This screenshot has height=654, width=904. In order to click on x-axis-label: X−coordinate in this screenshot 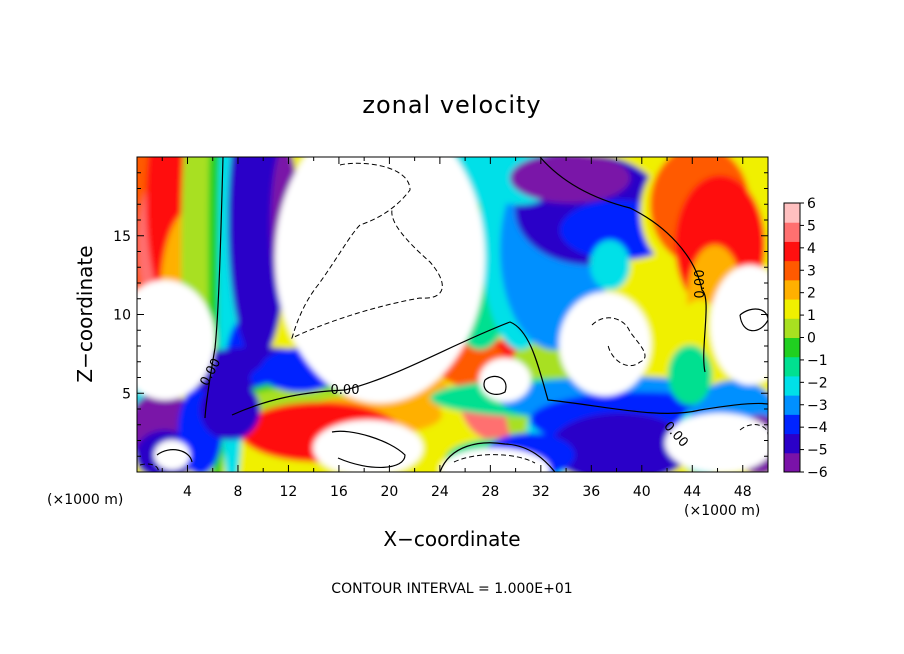, I will do `click(451, 539)`.